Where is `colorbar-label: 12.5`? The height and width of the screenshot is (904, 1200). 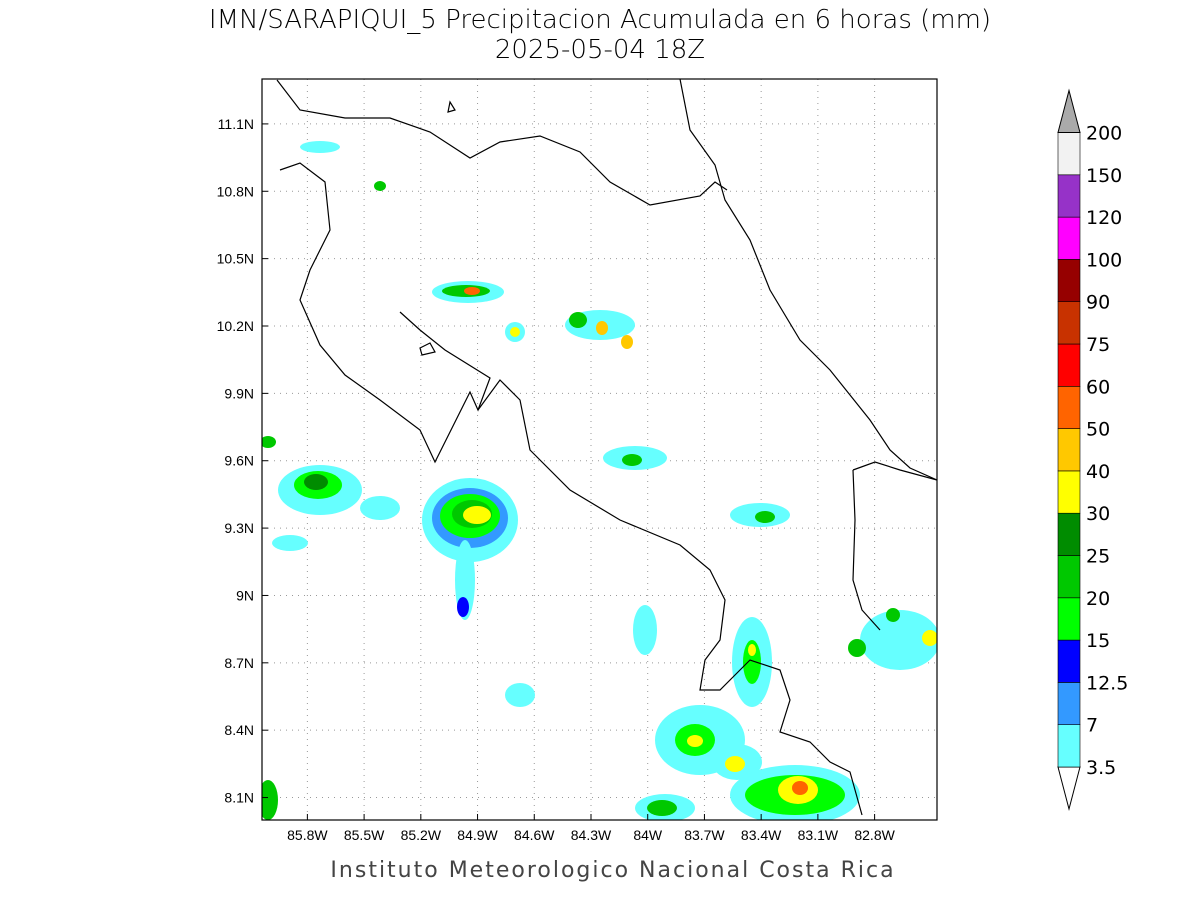
colorbar-label: 12.5 is located at coordinates (1107, 683).